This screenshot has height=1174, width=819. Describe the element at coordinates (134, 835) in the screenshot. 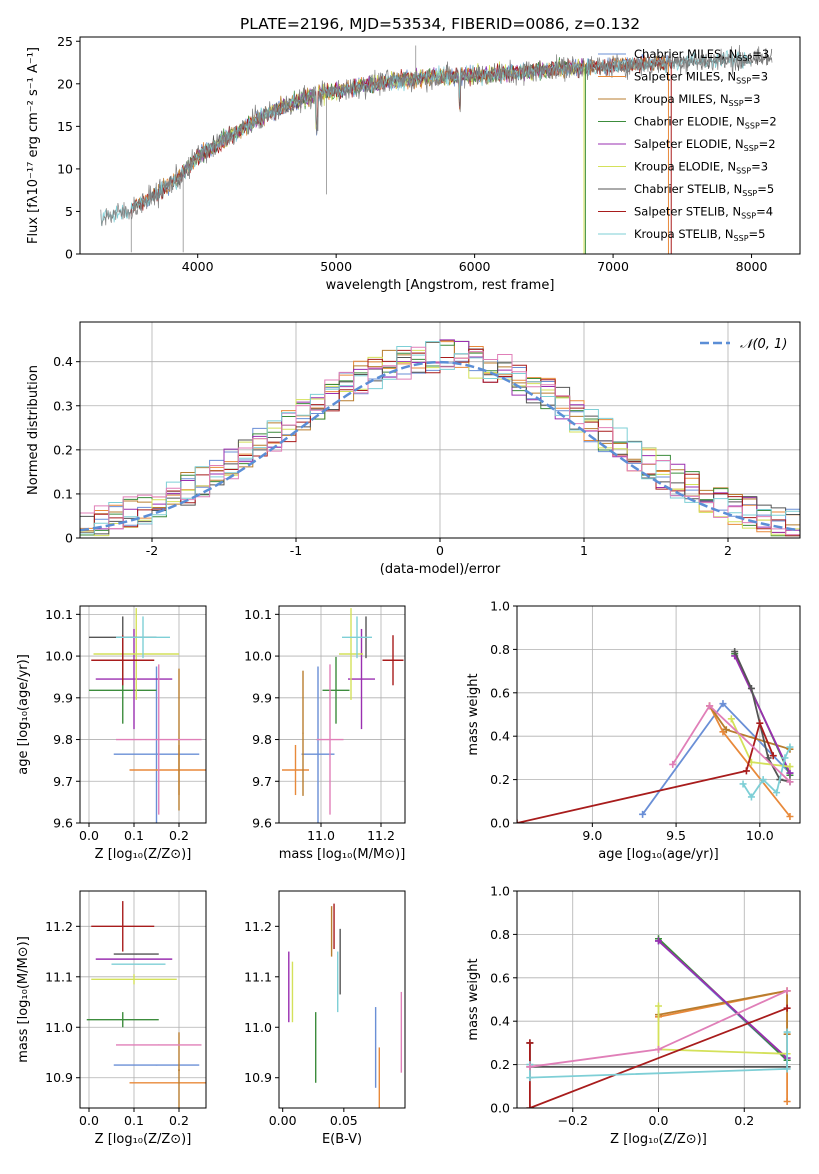

I see `x-tick-label: 0.1` at that location.